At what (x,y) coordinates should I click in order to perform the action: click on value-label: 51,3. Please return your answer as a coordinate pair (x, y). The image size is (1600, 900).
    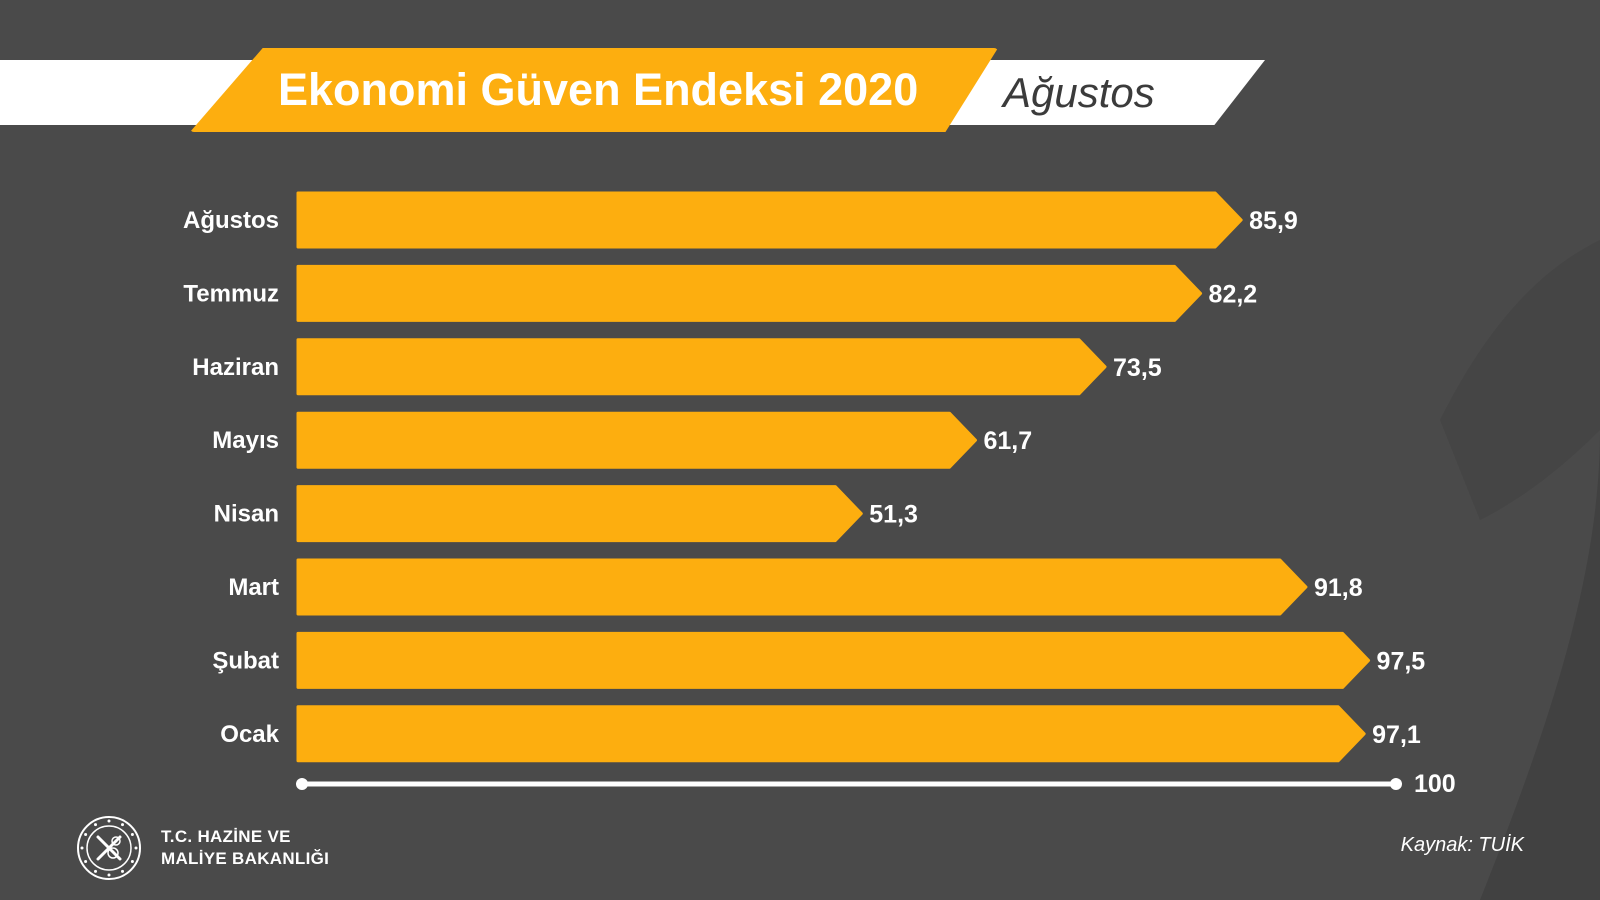
    Looking at the image, I should click on (893, 515).